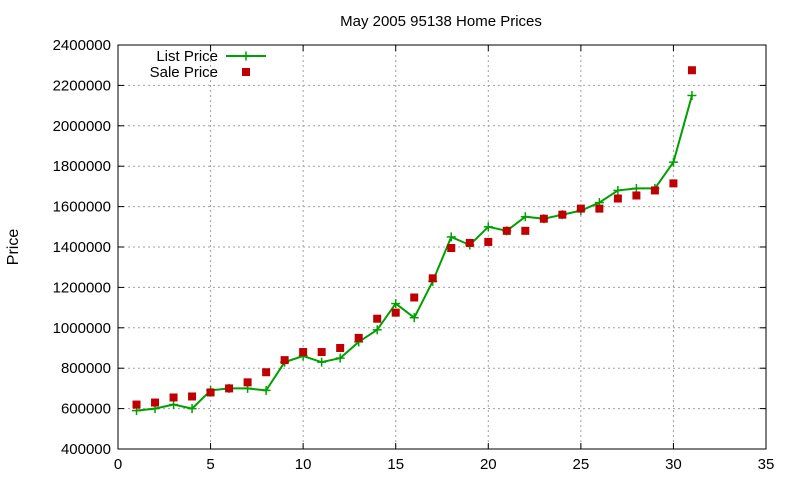 This screenshot has height=480, width=800. What do you see at coordinates (82, 328) in the screenshot?
I see `y-tick-label: 1000000` at bounding box center [82, 328].